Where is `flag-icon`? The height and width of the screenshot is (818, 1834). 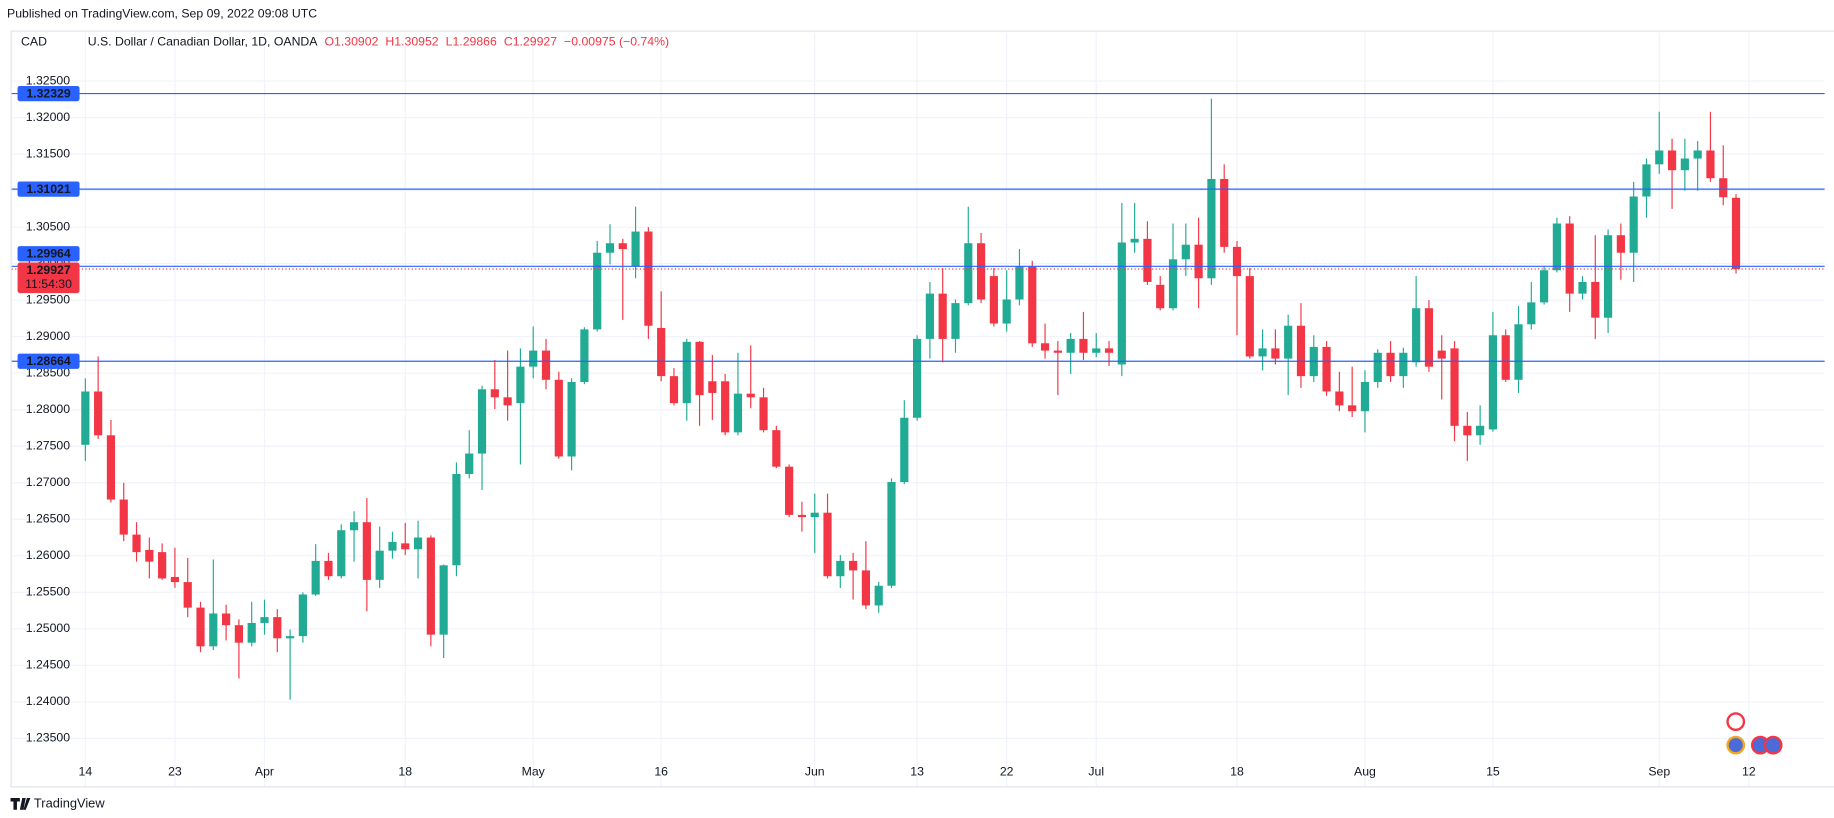
flag-icon is located at coordinates (1736, 745).